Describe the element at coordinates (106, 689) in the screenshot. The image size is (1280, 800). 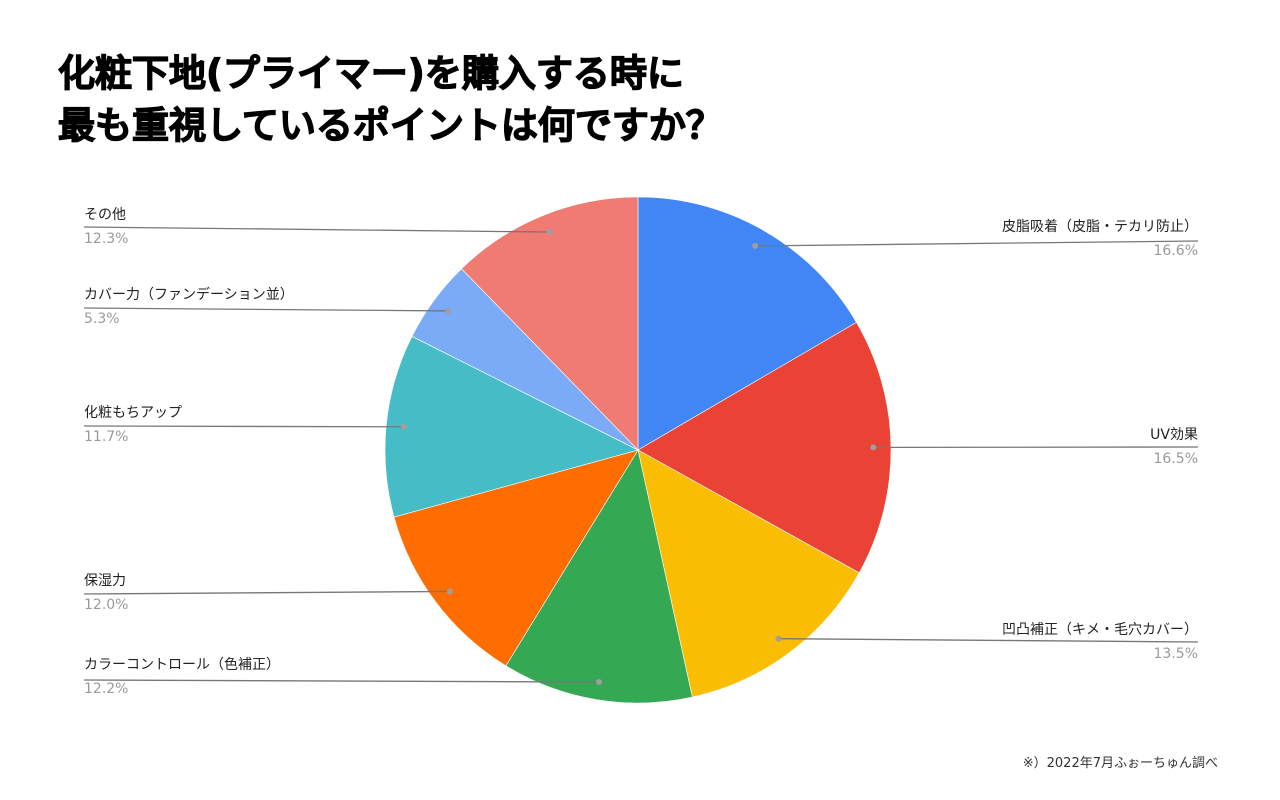
I see `slice-percent: 12.2%` at that location.